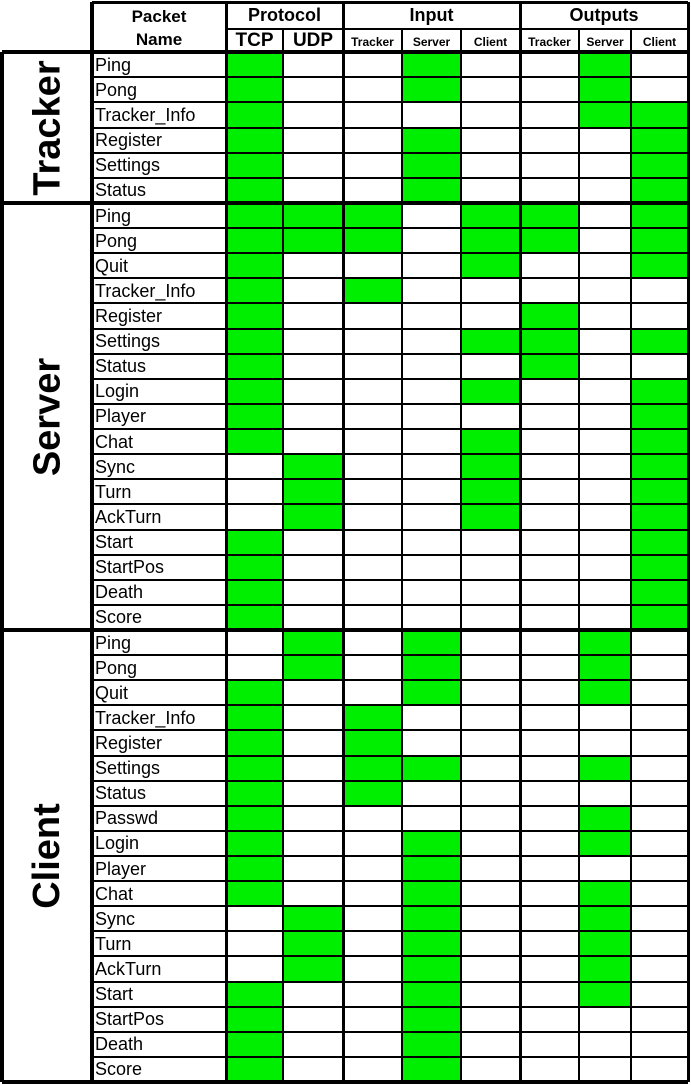 The height and width of the screenshot is (1085, 691). What do you see at coordinates (284, 15) in the screenshot?
I see `group-header-protocol: Protocol` at bounding box center [284, 15].